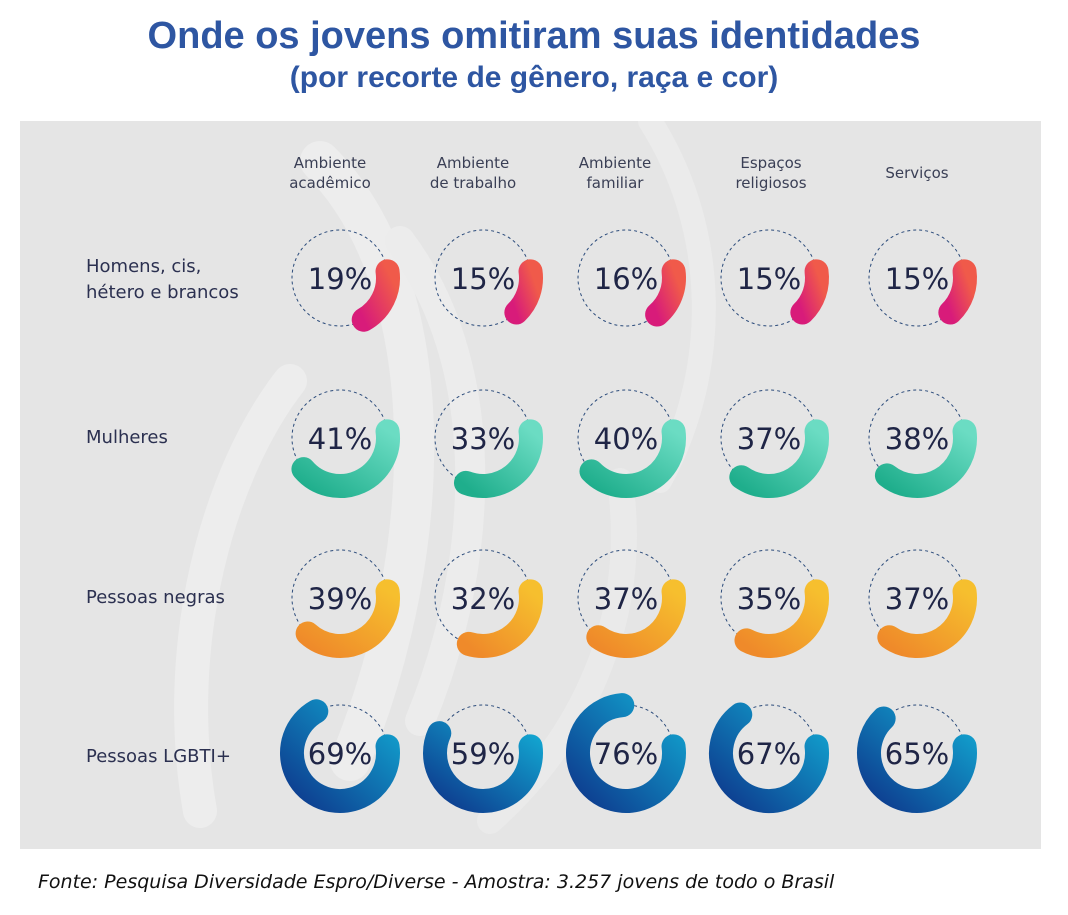 The width and height of the screenshot is (1068, 915). Describe the element at coordinates (340, 279) in the screenshot. I see `data-label: 19%` at that location.